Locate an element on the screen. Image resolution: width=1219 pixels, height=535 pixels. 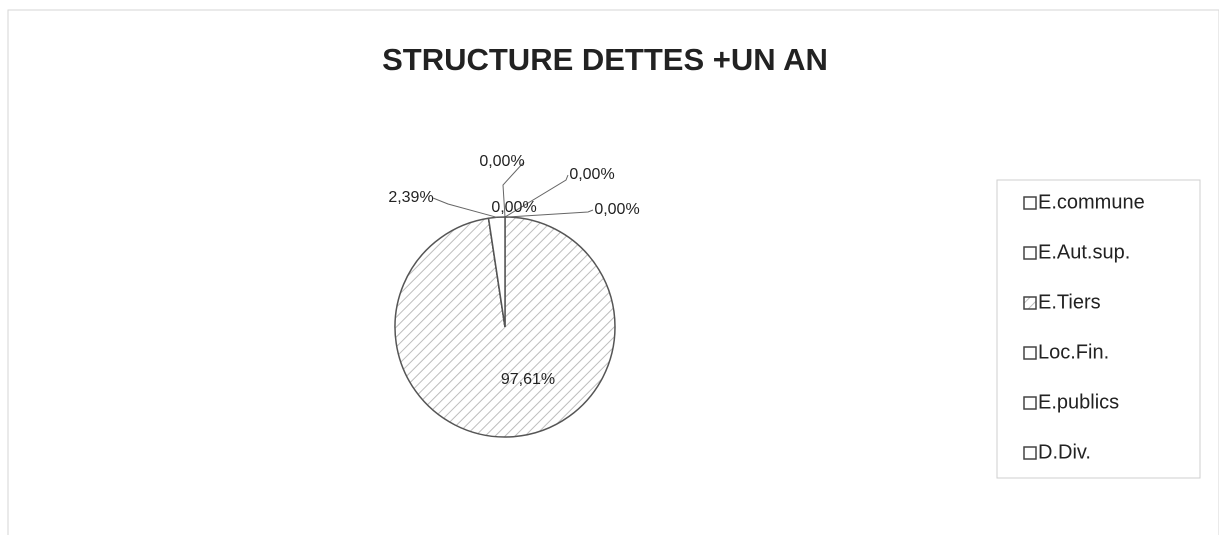
legend-label: E.Aut.sup. is located at coordinates (1084, 252).